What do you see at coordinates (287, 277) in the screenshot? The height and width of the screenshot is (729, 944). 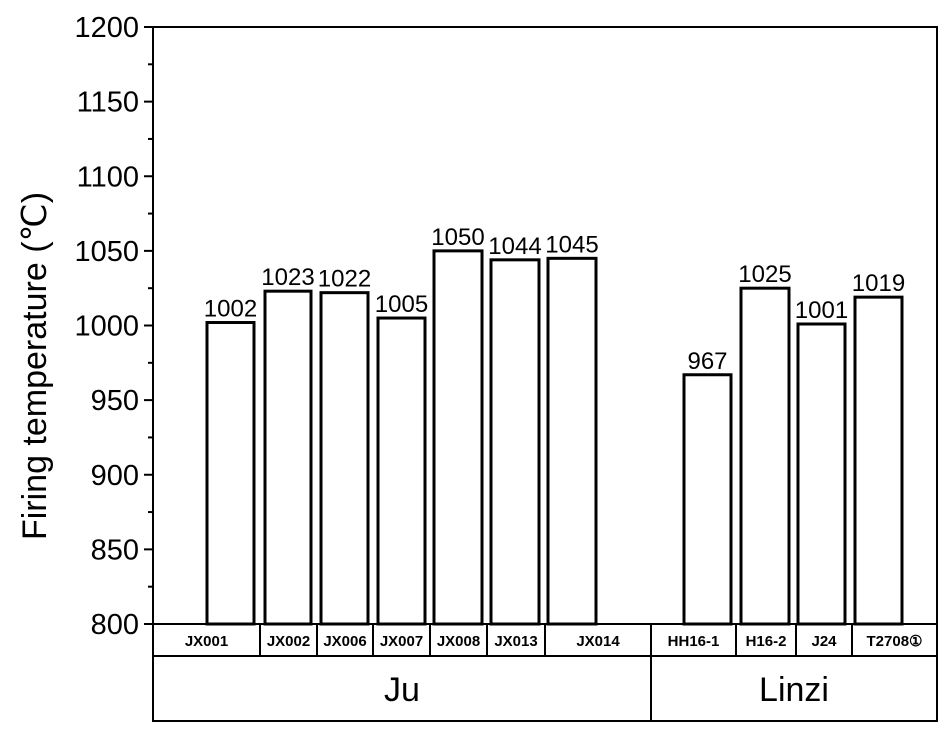 I see `data-label: 1023` at bounding box center [287, 277].